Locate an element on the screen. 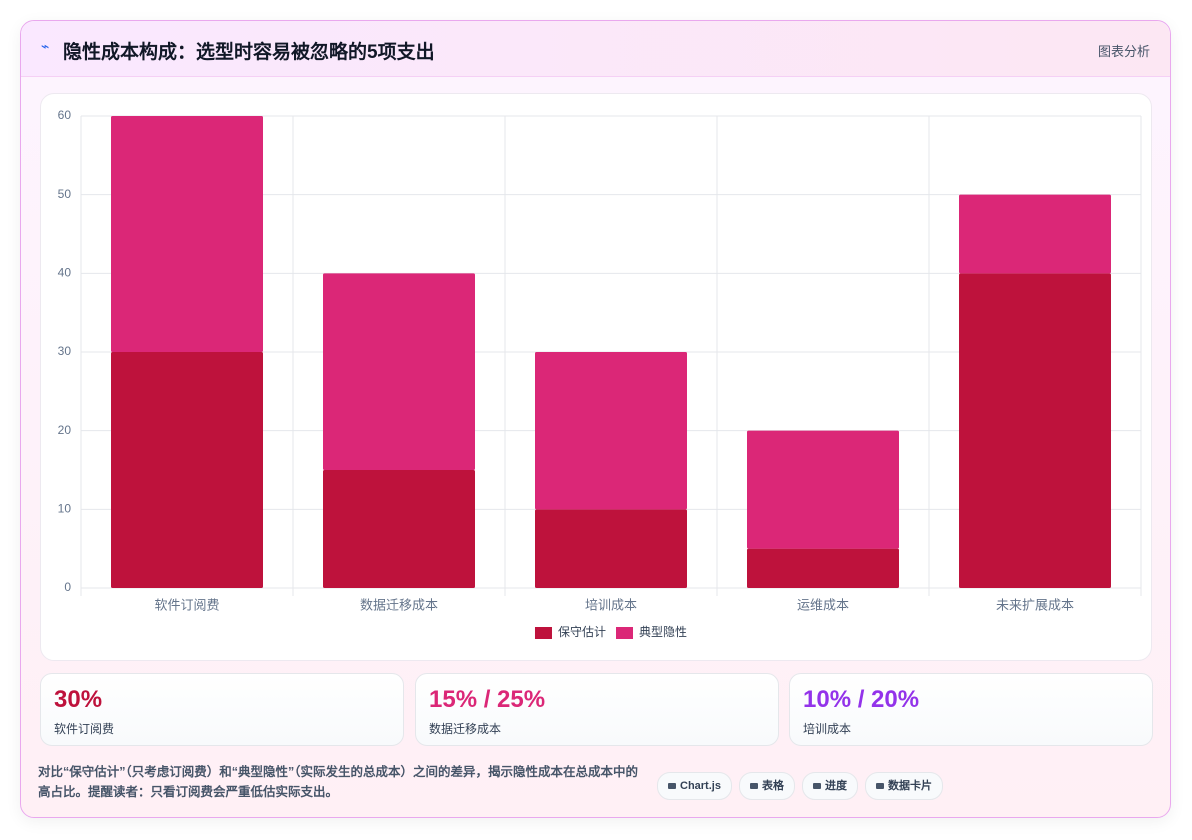 The image size is (1192, 840). y-tick-label: 10 is located at coordinates (65, 509).